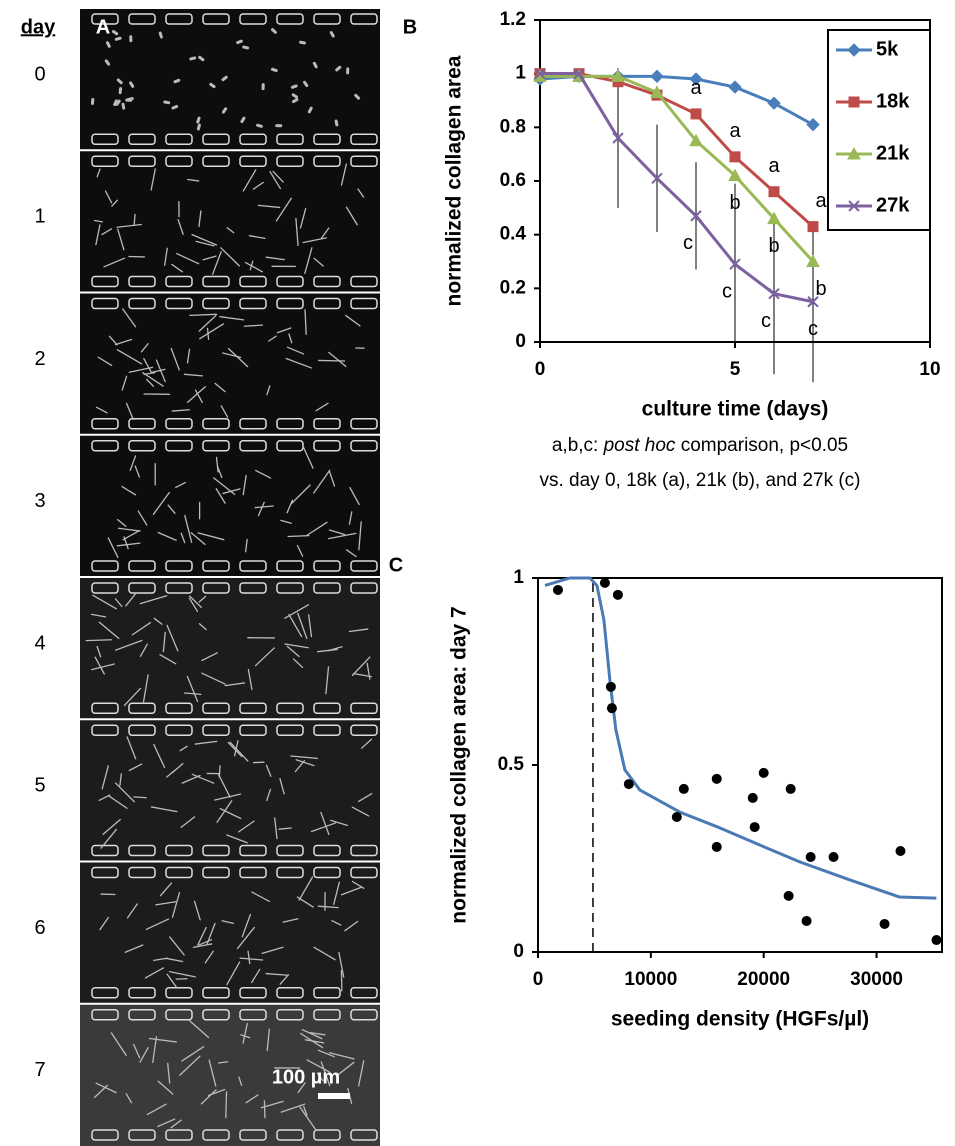  I want to click on y-axis-label: normalized collagen area, so click(454, 180).